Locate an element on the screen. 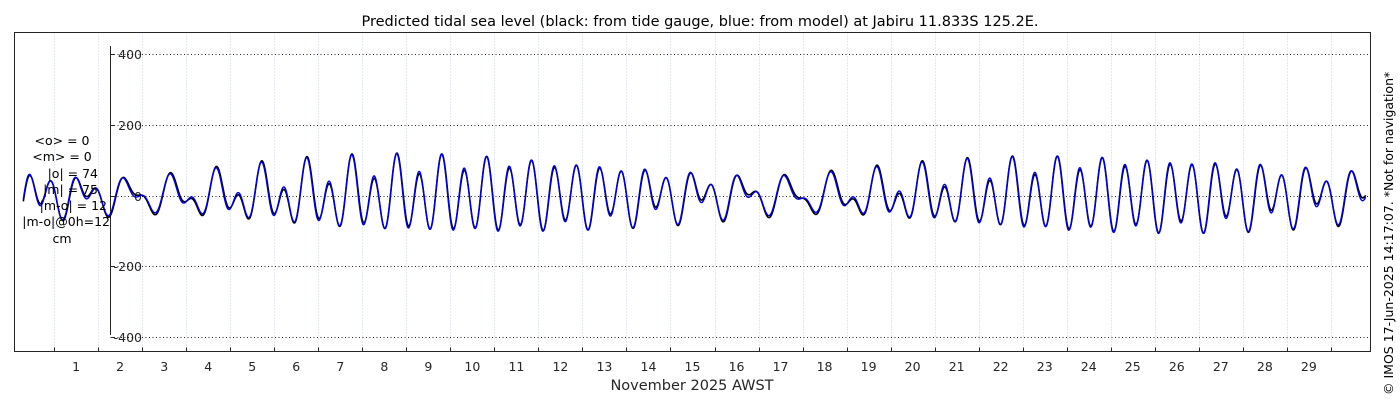  stat-abs-diff-0h: |m-o|@0h=12 is located at coordinates (66, 222).